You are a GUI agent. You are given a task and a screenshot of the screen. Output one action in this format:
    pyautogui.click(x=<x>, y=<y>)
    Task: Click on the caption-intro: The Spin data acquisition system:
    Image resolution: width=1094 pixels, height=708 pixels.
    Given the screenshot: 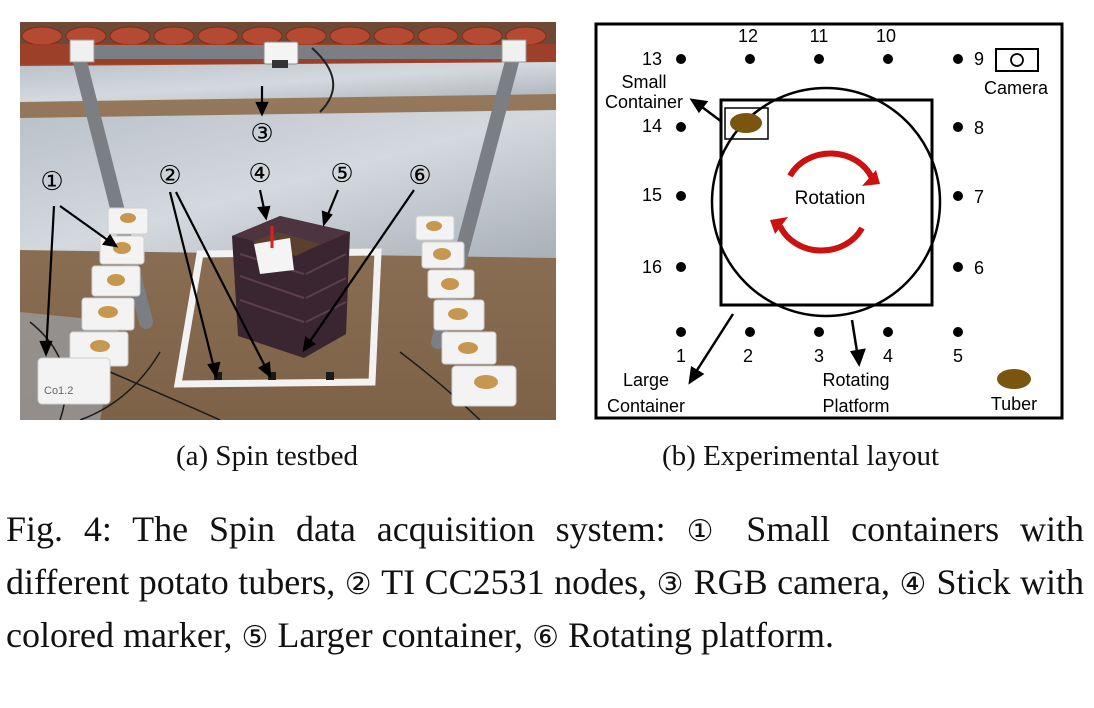 What is the action you would take?
    pyautogui.click(x=399, y=529)
    